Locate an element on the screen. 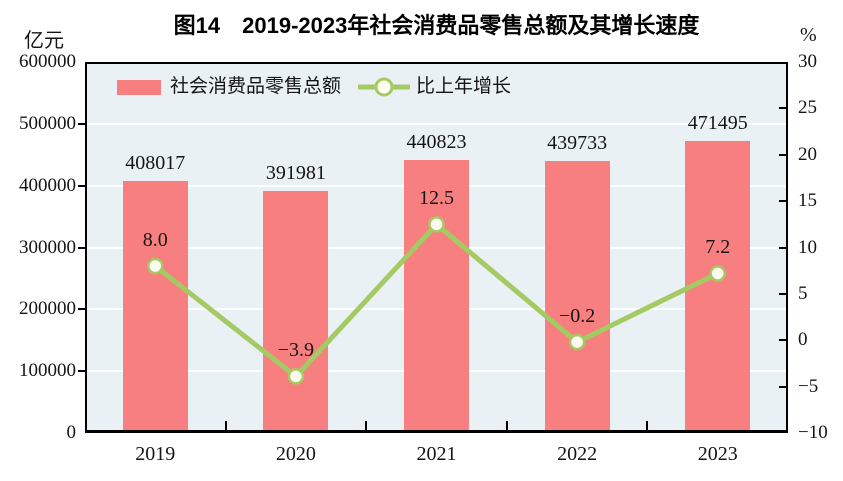 This screenshot has width=843, height=481. right-axis-tick-label: 0 is located at coordinates (803, 340).